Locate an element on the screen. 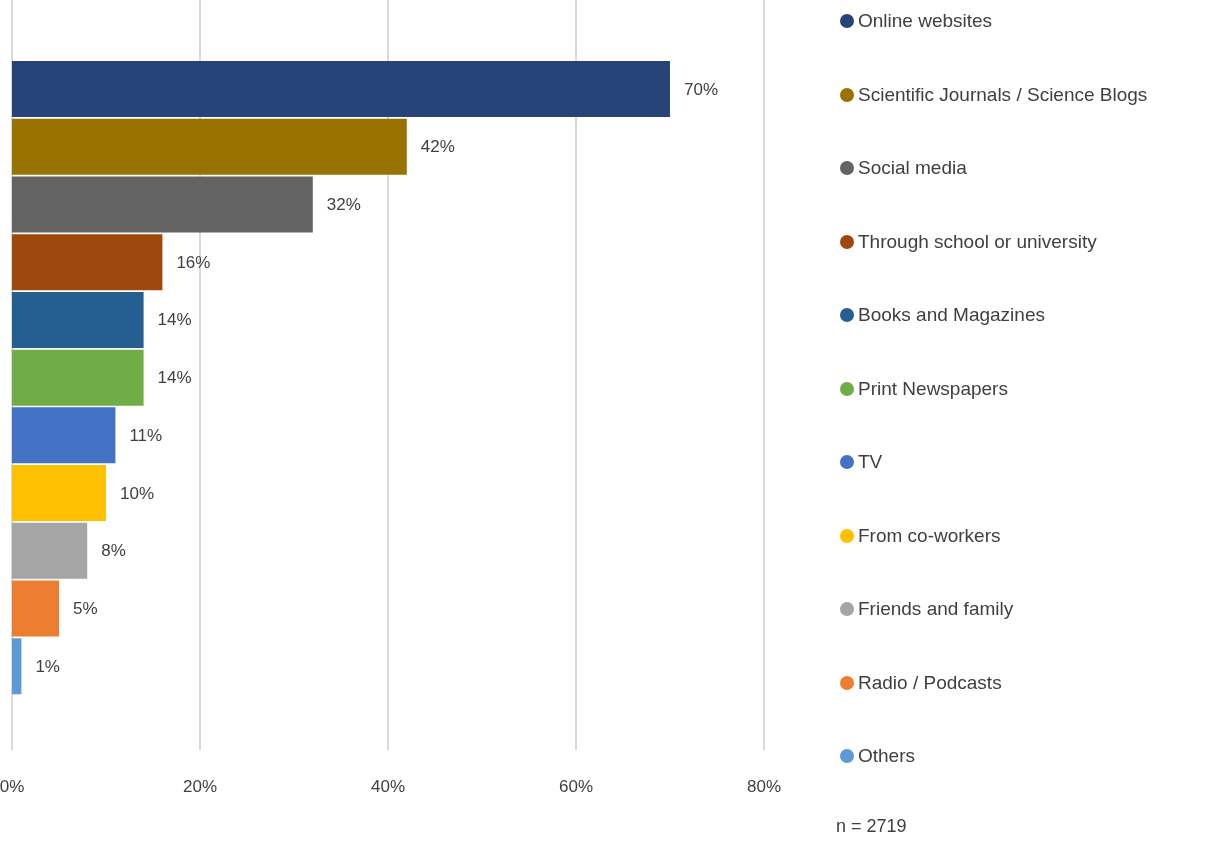  text: n = 2719 is located at coordinates (871, 826).